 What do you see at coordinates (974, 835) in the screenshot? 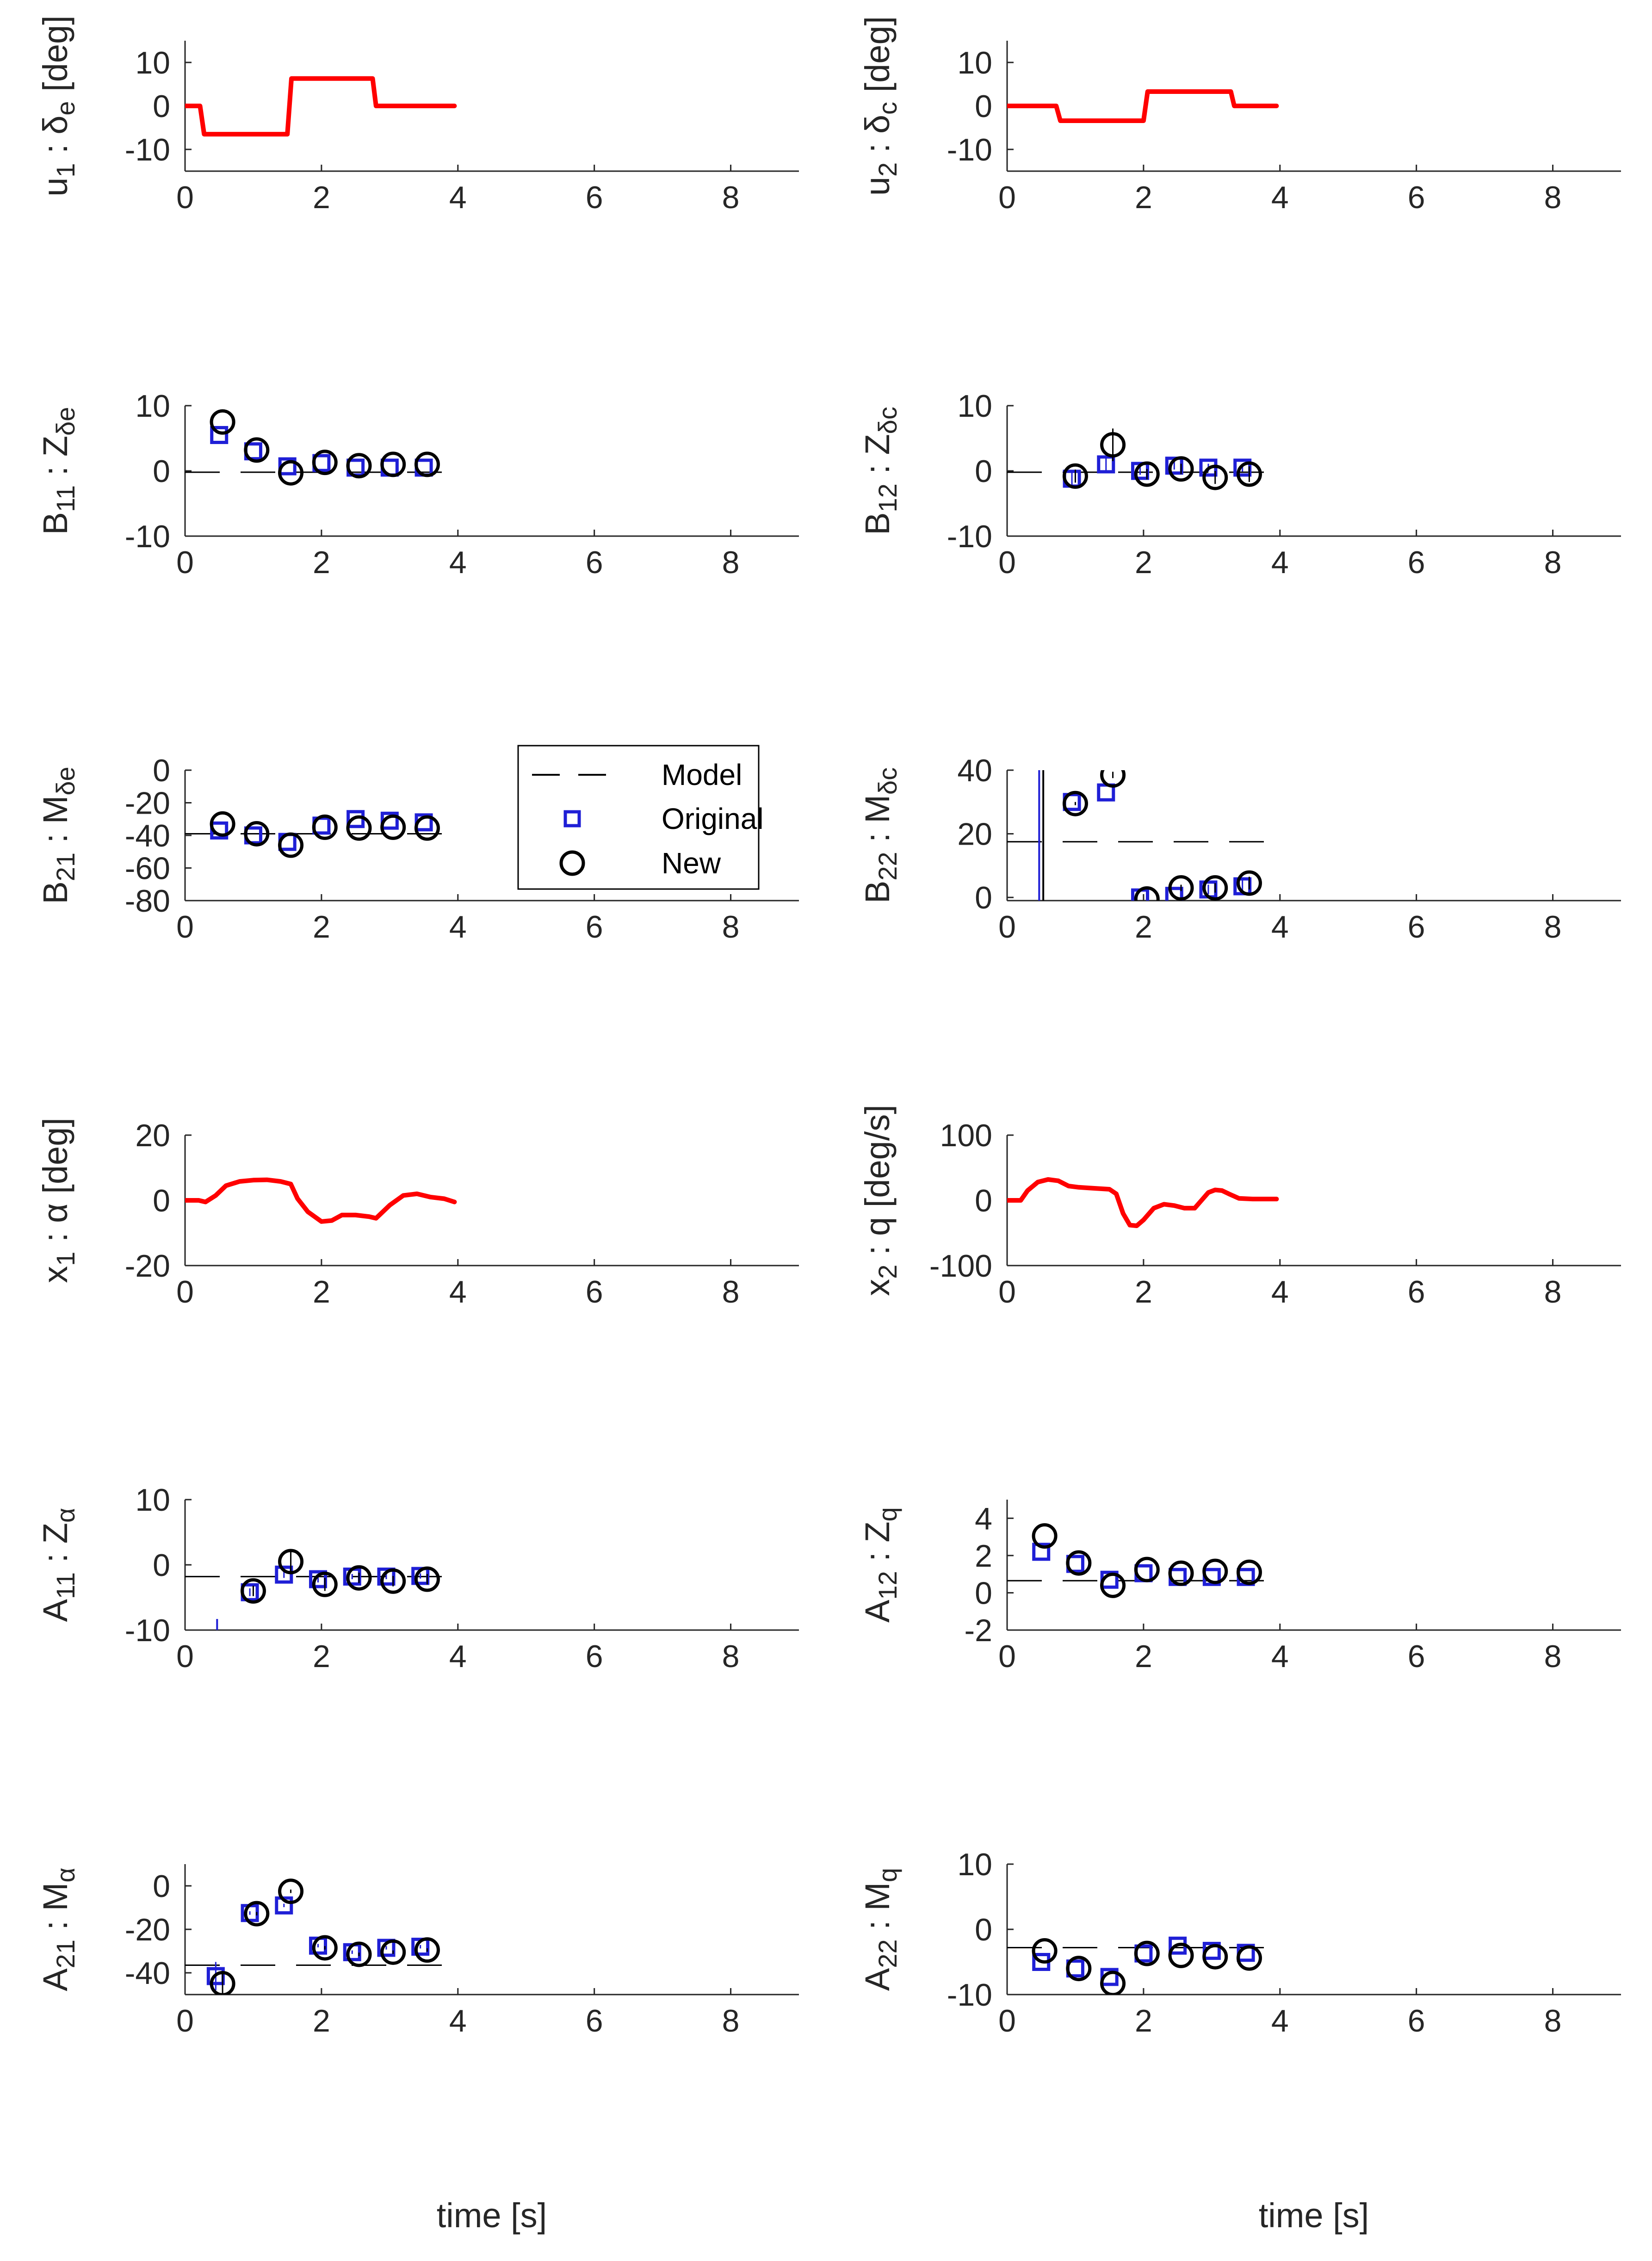
I see `y-tick-label: 20` at bounding box center [974, 835].